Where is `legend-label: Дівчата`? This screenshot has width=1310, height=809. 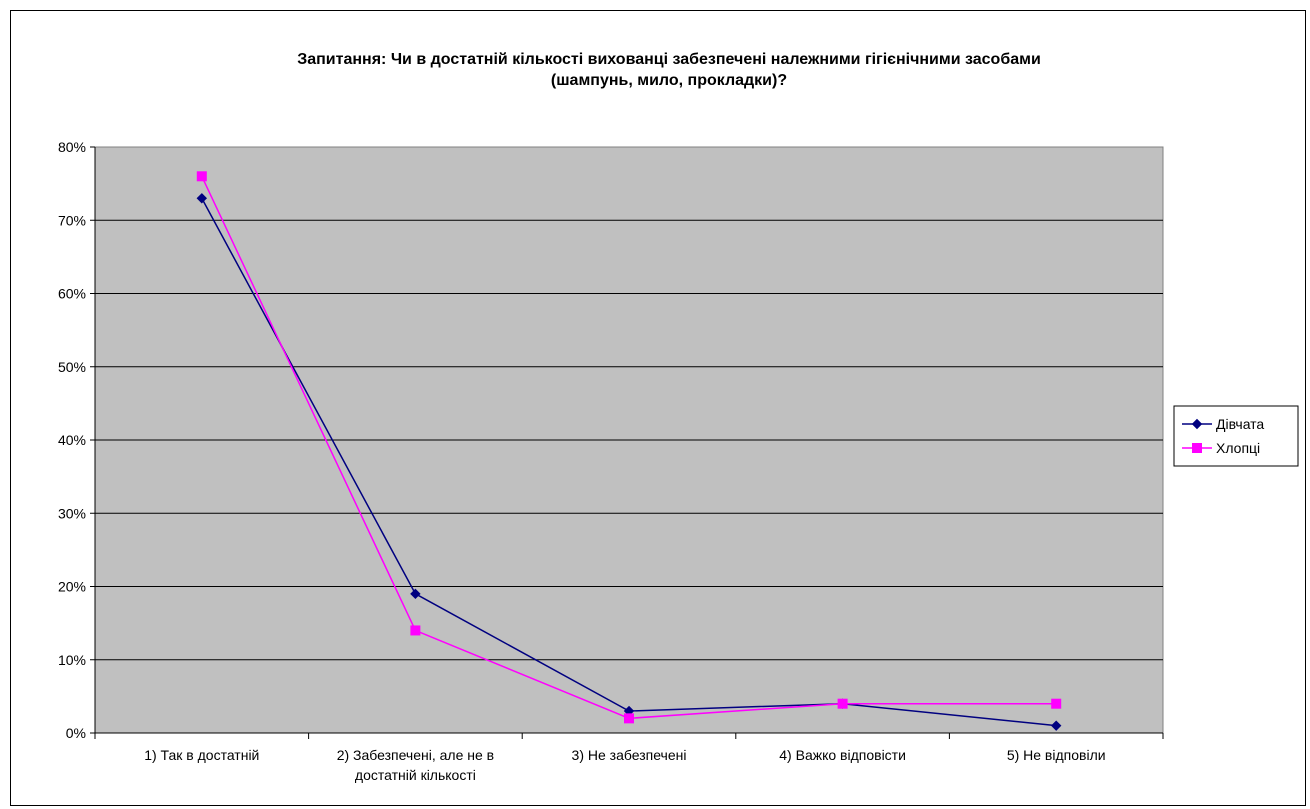
legend-label: Дівчата is located at coordinates (1240, 424).